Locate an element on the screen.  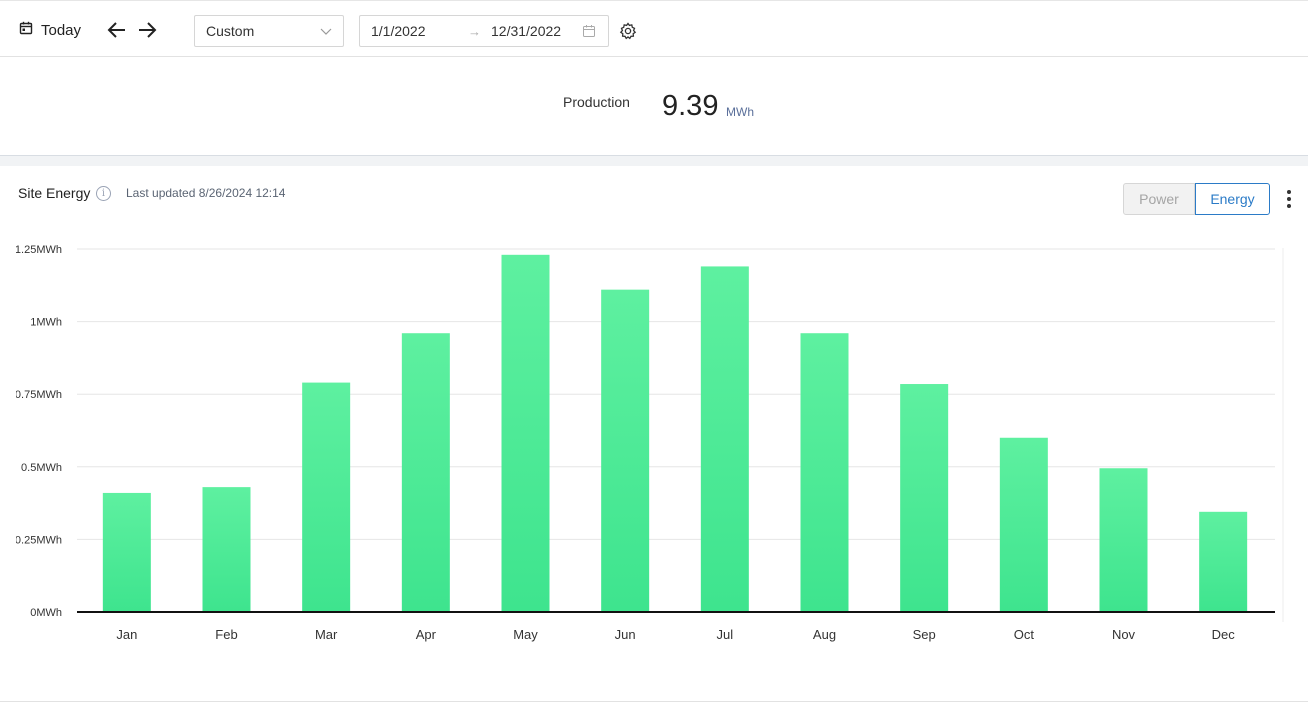
today-button: Today is located at coordinates (50, 30).